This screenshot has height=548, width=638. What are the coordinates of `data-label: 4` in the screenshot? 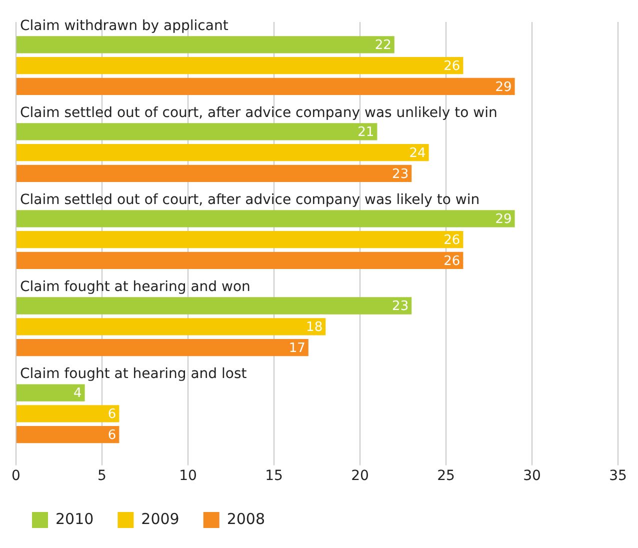 It's located at (78, 394).